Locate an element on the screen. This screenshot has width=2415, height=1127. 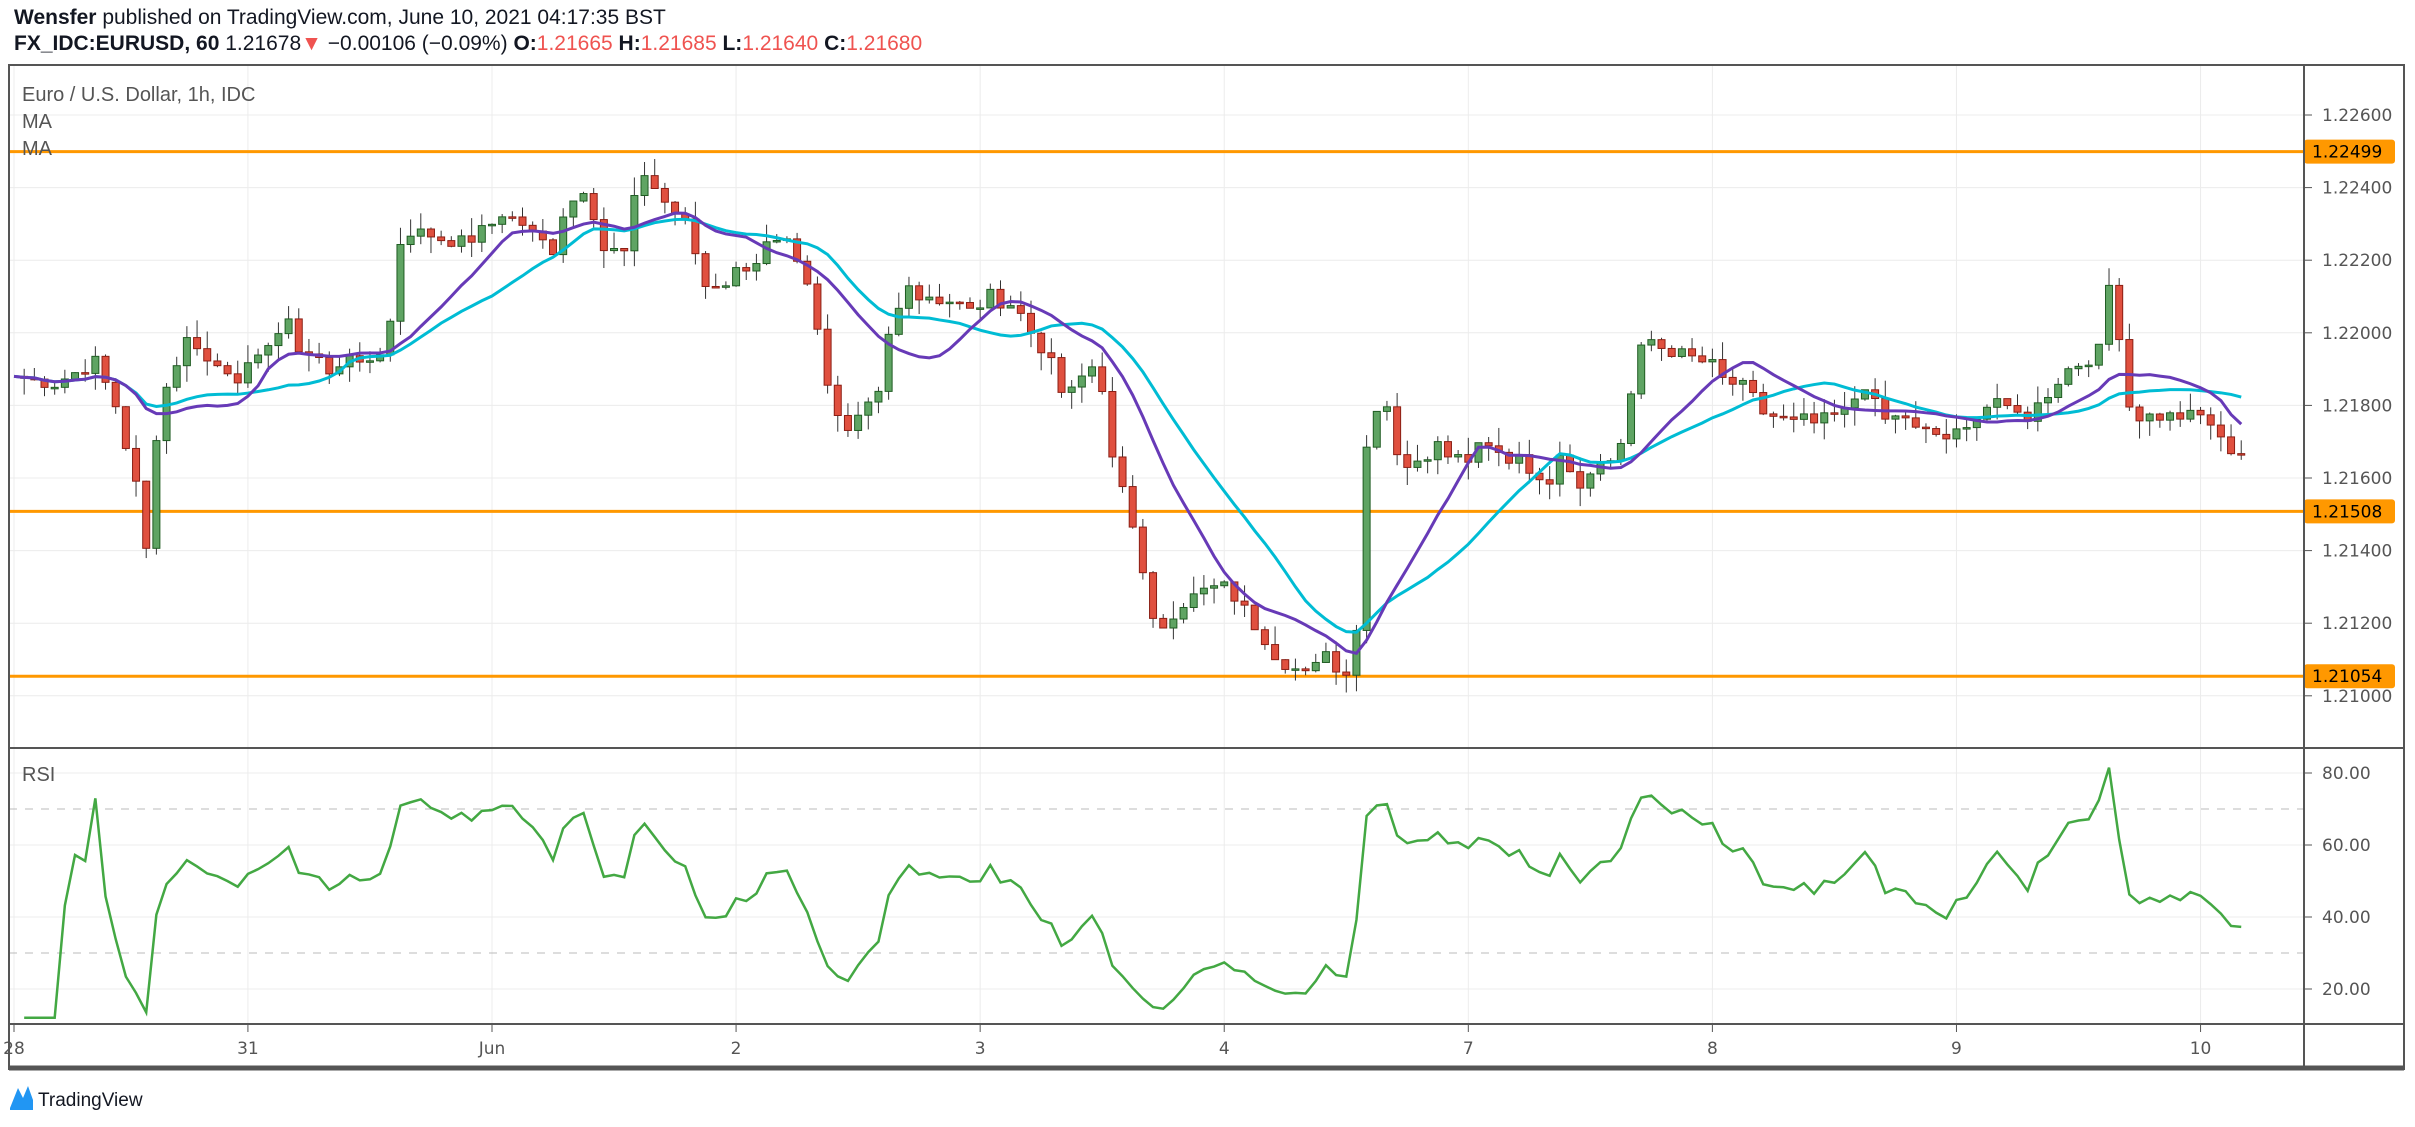
time-label: 4 is located at coordinates (1224, 1049).